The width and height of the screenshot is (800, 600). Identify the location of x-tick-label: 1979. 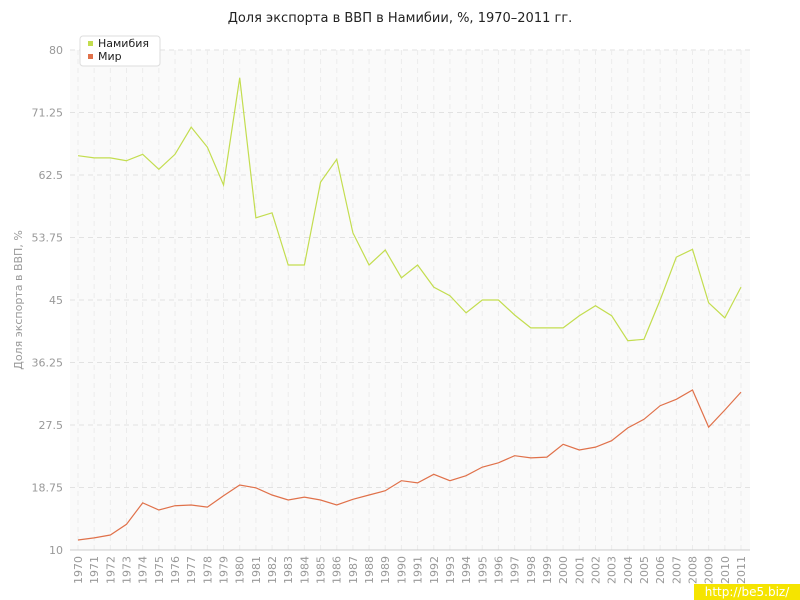
(224, 570).